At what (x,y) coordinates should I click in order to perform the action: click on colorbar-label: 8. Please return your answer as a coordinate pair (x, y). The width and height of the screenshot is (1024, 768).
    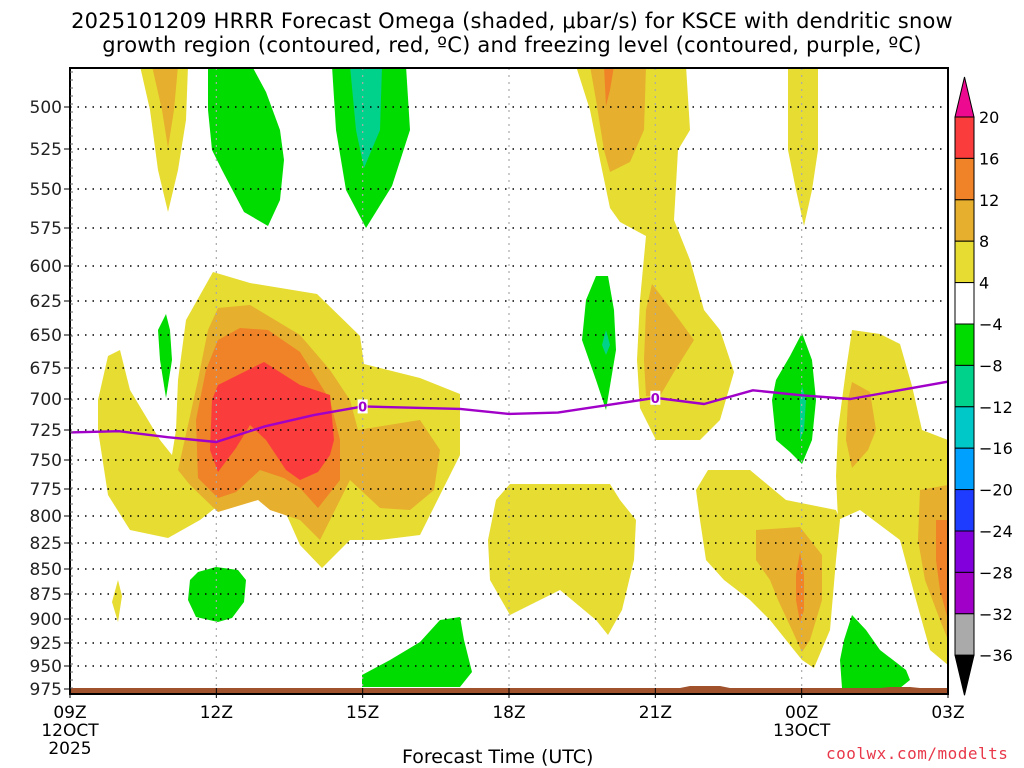
    Looking at the image, I should click on (984, 241).